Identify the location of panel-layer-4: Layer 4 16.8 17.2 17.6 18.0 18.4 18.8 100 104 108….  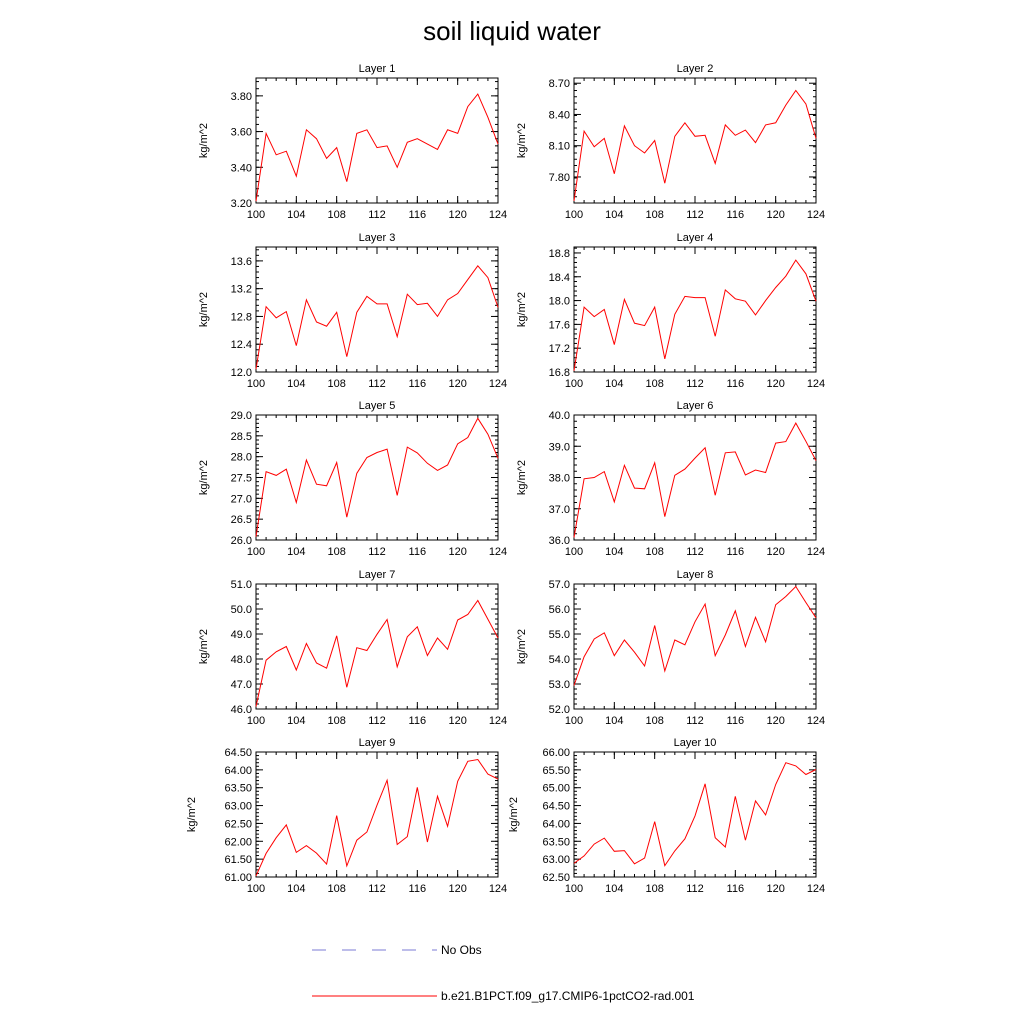
(670, 311).